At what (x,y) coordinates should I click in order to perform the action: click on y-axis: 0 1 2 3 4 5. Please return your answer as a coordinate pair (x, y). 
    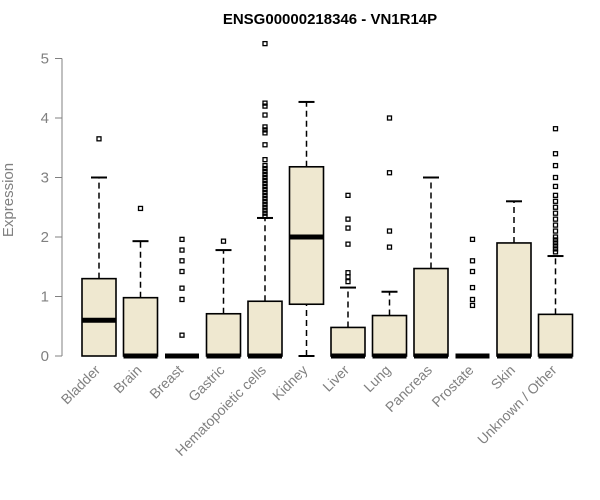
    Looking at the image, I should click on (52, 208).